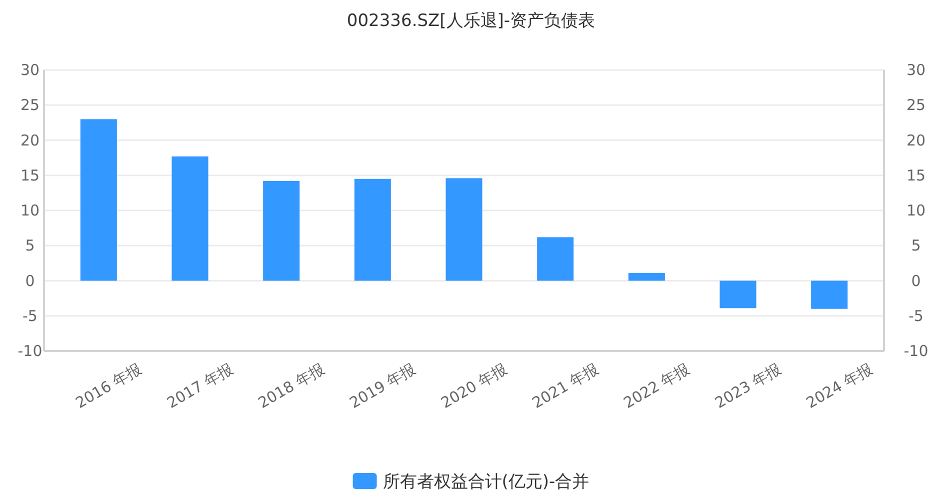 This screenshot has height=501, width=942. What do you see at coordinates (916, 105) in the screenshot?
I see `y2-tick-label: 25` at bounding box center [916, 105].